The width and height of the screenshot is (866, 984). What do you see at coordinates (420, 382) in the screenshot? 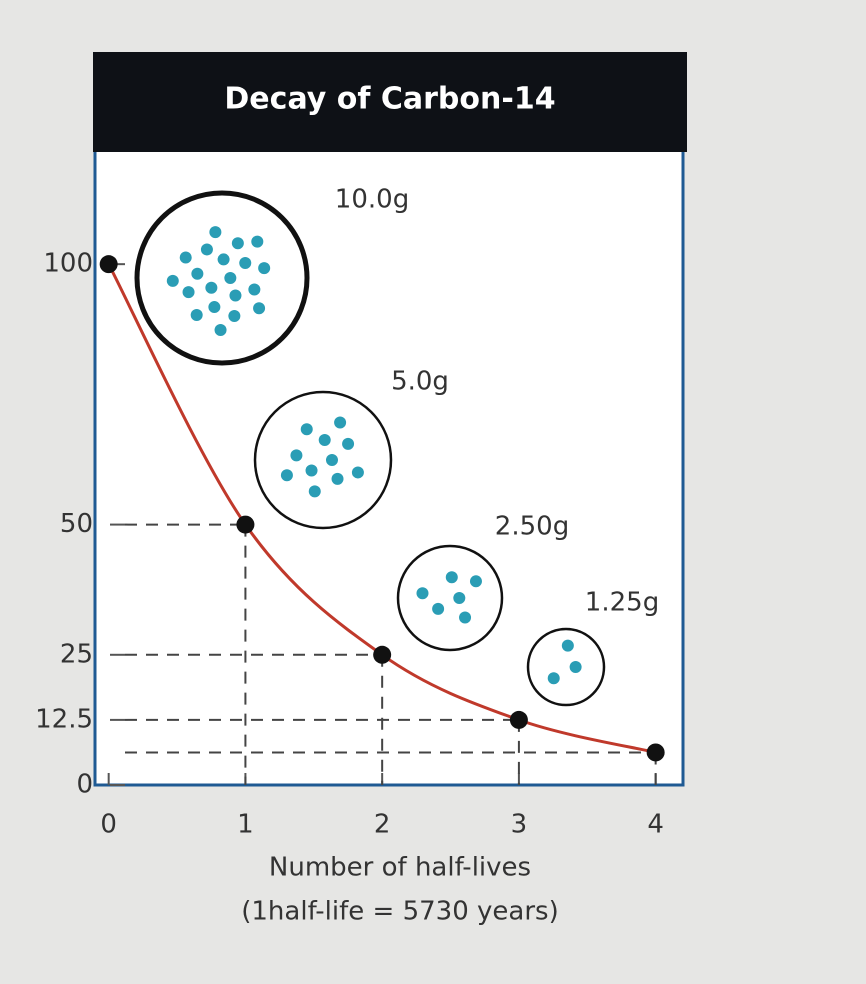
I see `mass-label: 5.0g` at bounding box center [420, 382].